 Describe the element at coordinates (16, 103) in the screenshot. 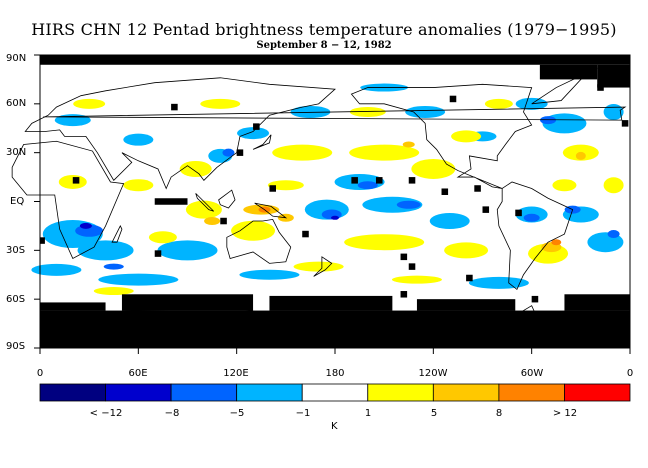

I see `y-tick-60n: 60N` at that location.